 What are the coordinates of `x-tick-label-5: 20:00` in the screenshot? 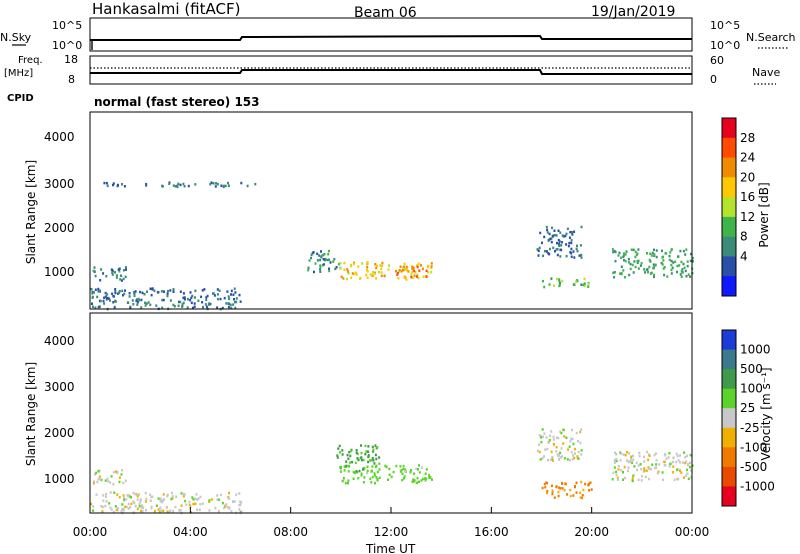 It's located at (591, 532).